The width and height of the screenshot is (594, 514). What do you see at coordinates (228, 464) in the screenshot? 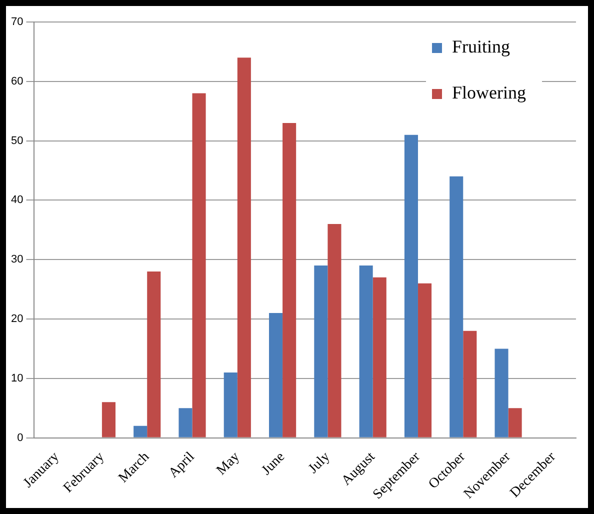
I see `x-tick-label: May` at bounding box center [228, 464].